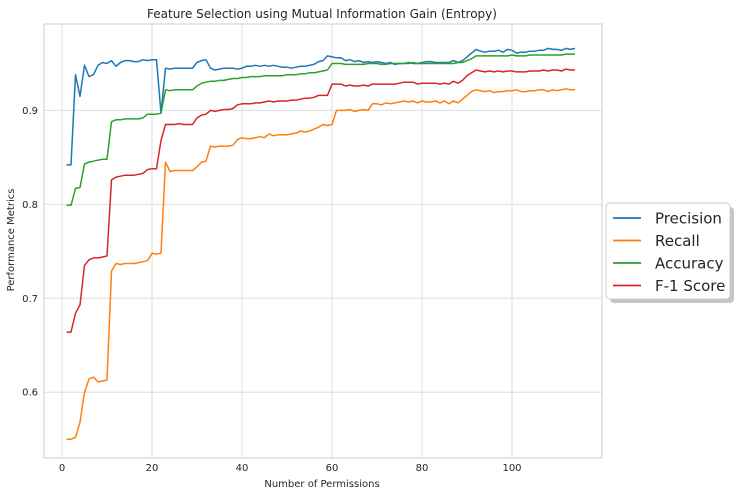 The height and width of the screenshot is (496, 738). Describe the element at coordinates (689, 264) in the screenshot. I see `legend-label-accuracy: Accuracy` at that location.